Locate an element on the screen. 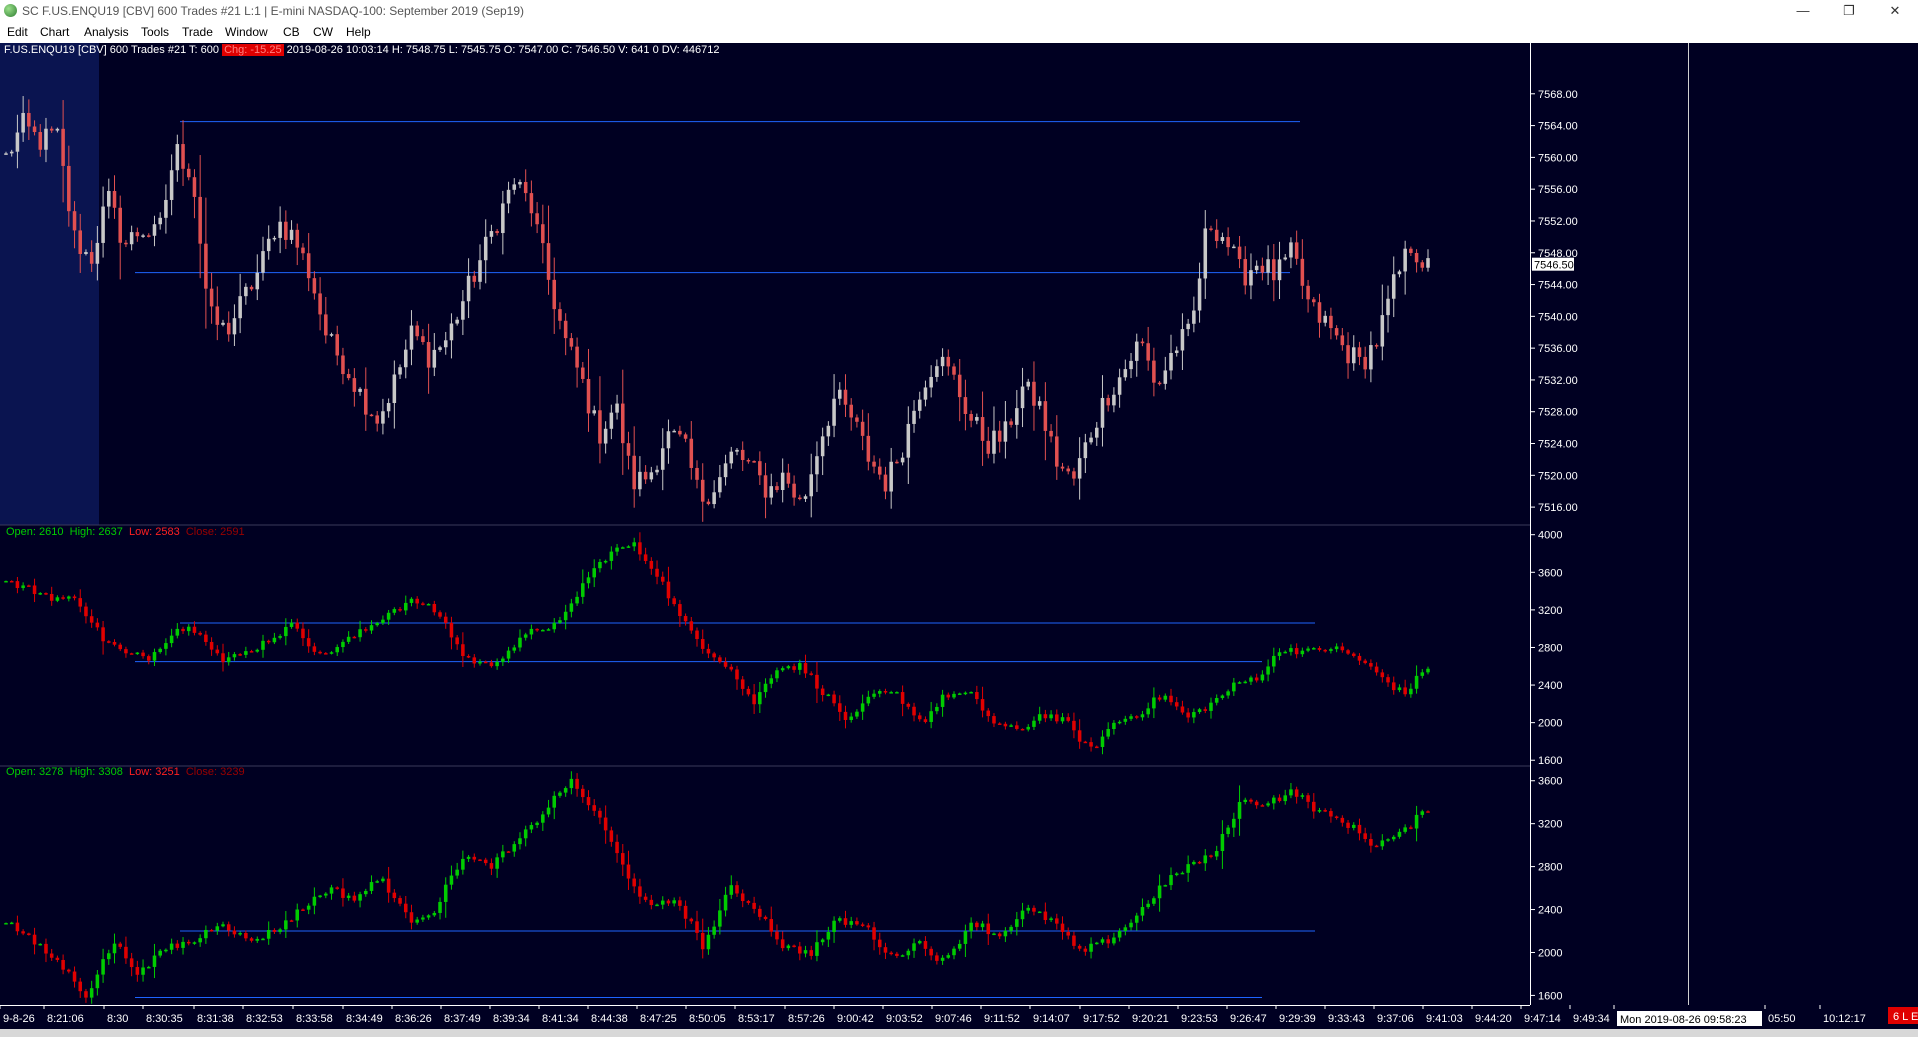 The width and height of the screenshot is (1918, 1037). app-icon is located at coordinates (10, 10).